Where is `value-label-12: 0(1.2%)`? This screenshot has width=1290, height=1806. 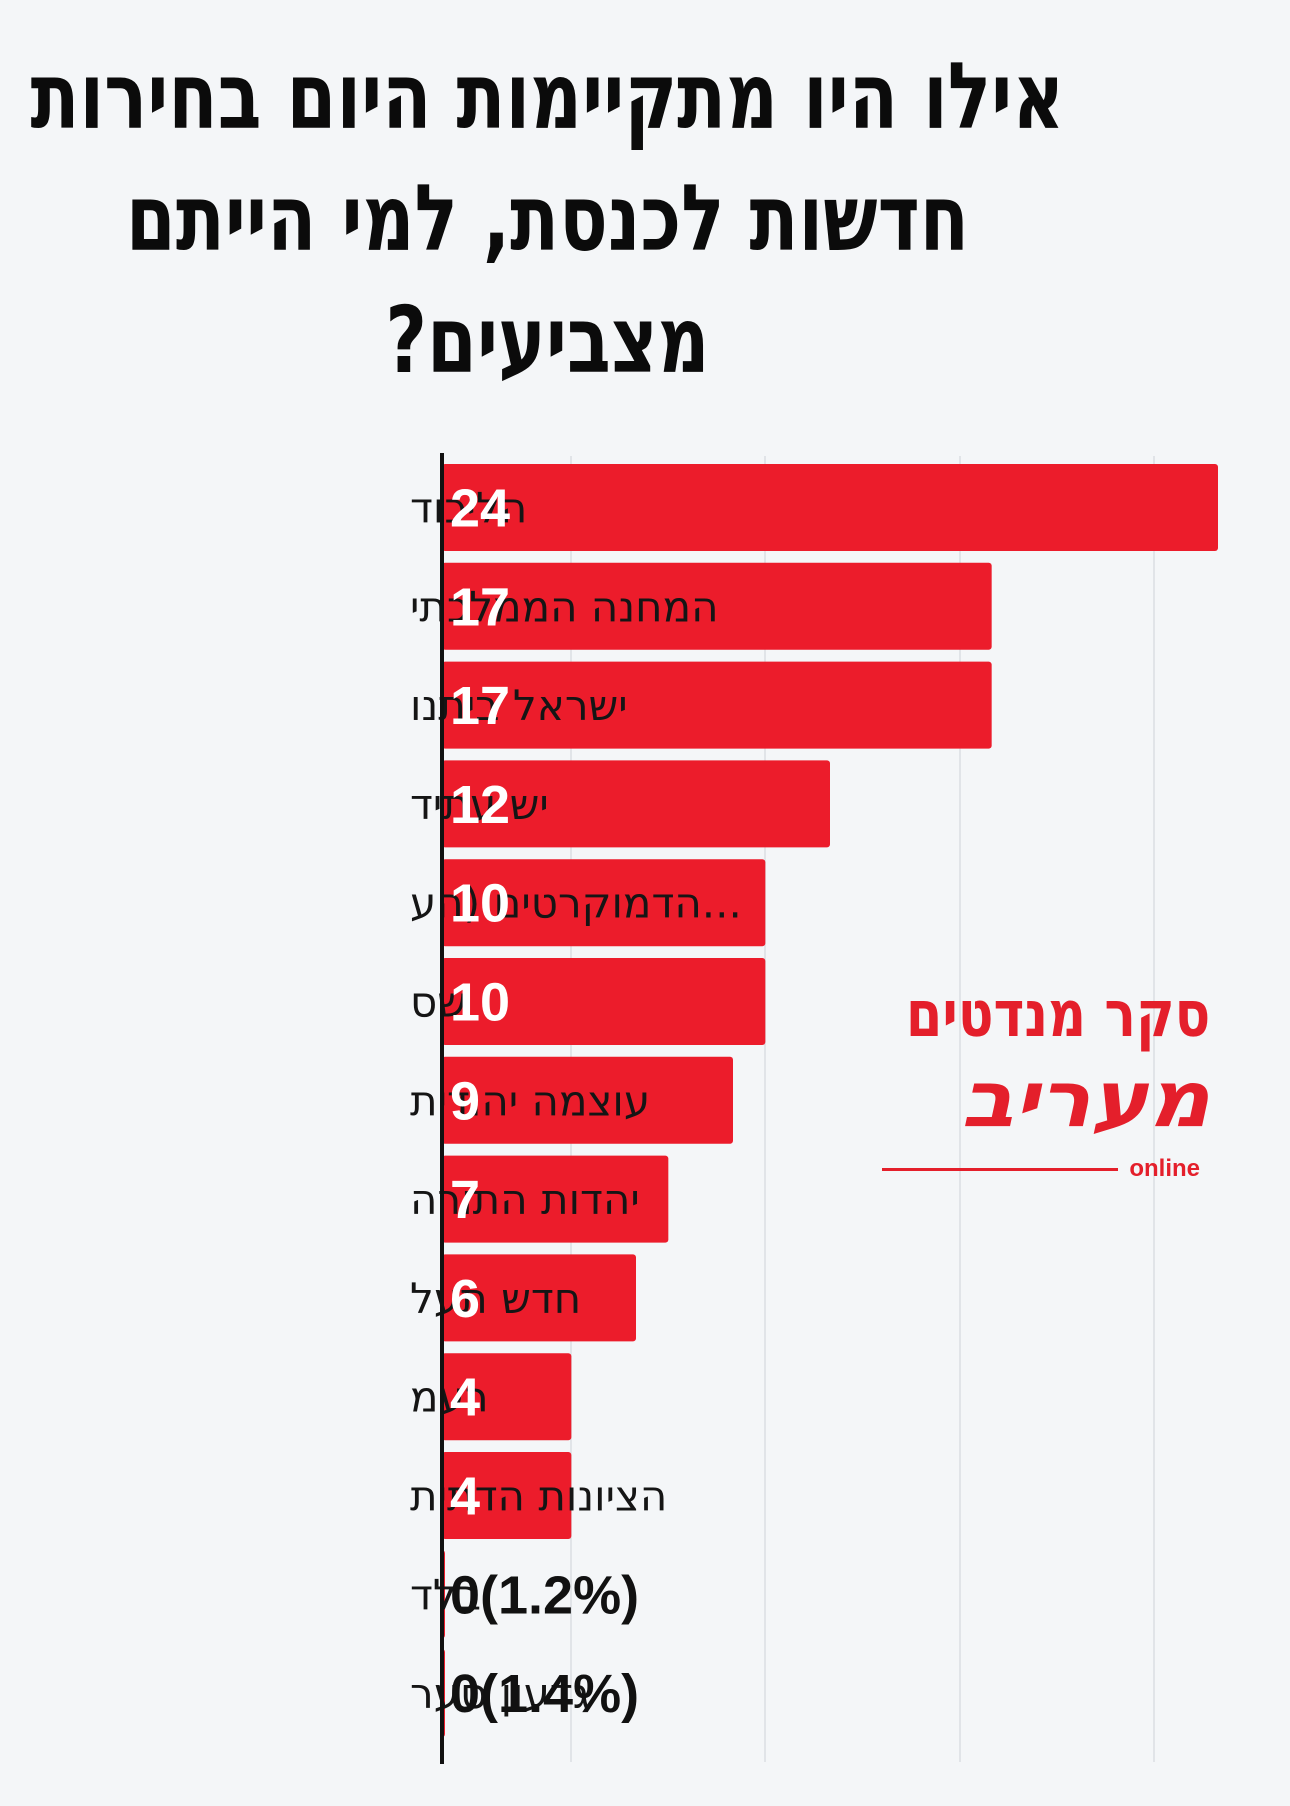
value-label-12: 0(1.2%) is located at coordinates (544, 1595).